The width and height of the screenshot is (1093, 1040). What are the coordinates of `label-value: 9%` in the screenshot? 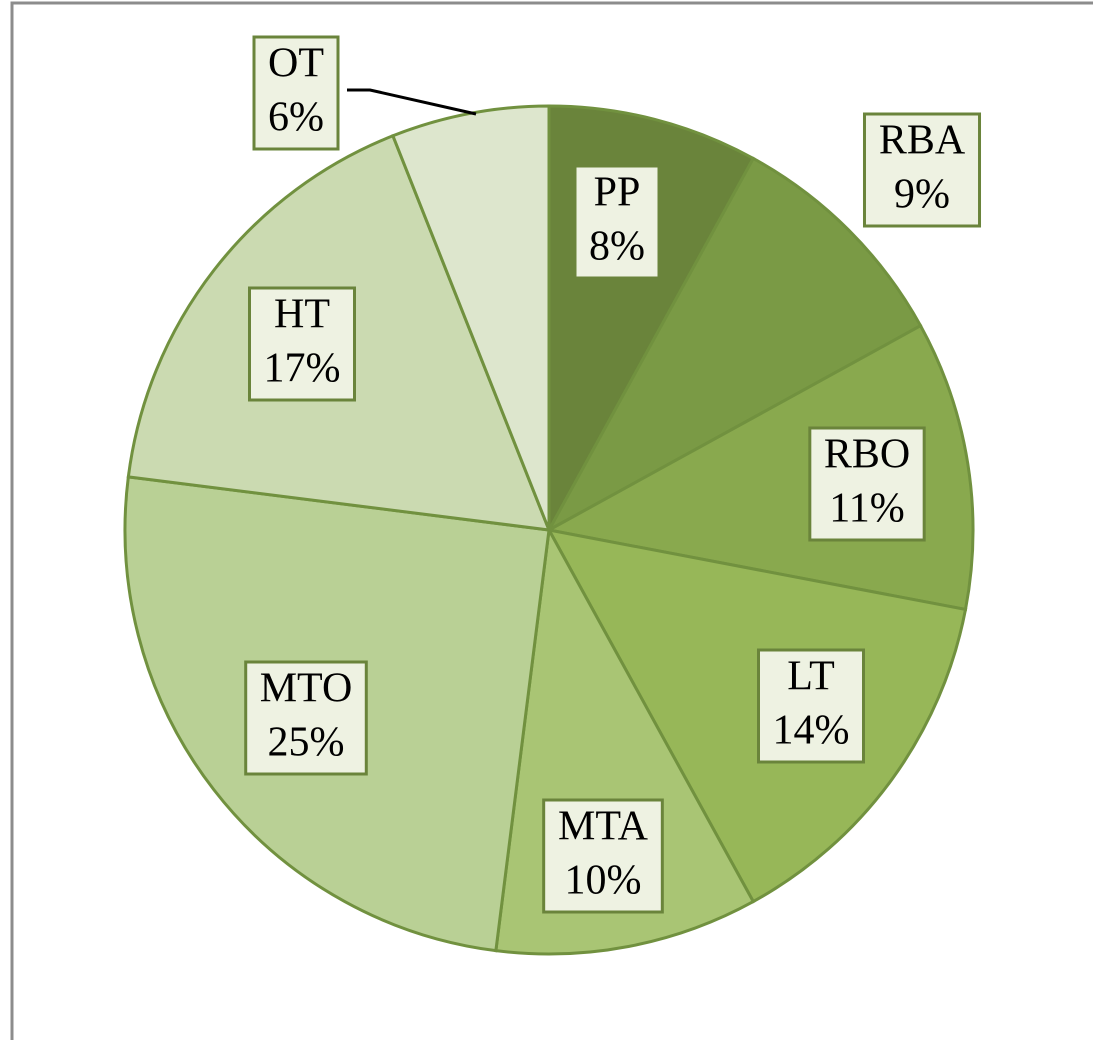 It's located at (922, 195).